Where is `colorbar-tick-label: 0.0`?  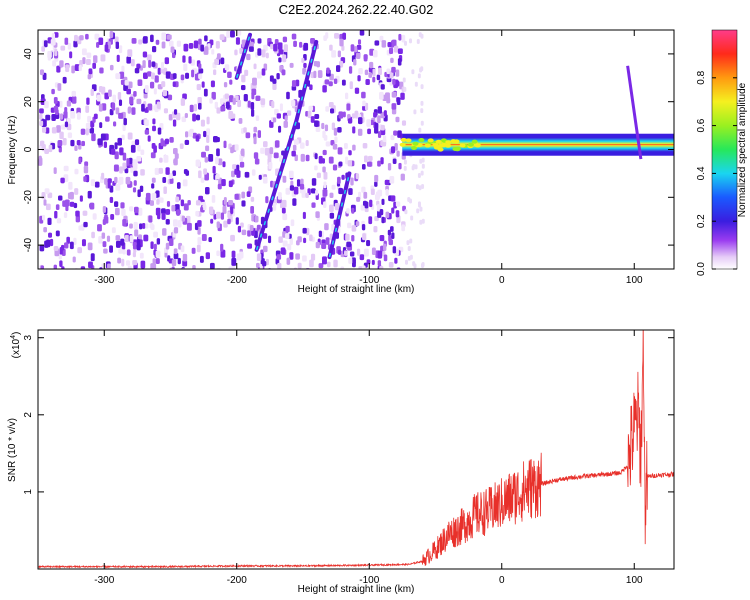
colorbar-tick-label: 0.0 is located at coordinates (701, 269).